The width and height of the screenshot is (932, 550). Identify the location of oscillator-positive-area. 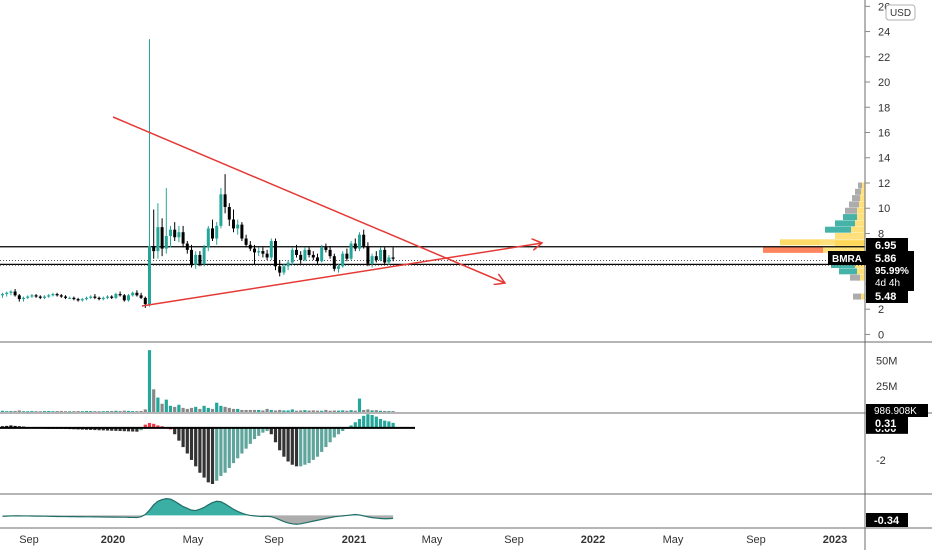
(198, 507).